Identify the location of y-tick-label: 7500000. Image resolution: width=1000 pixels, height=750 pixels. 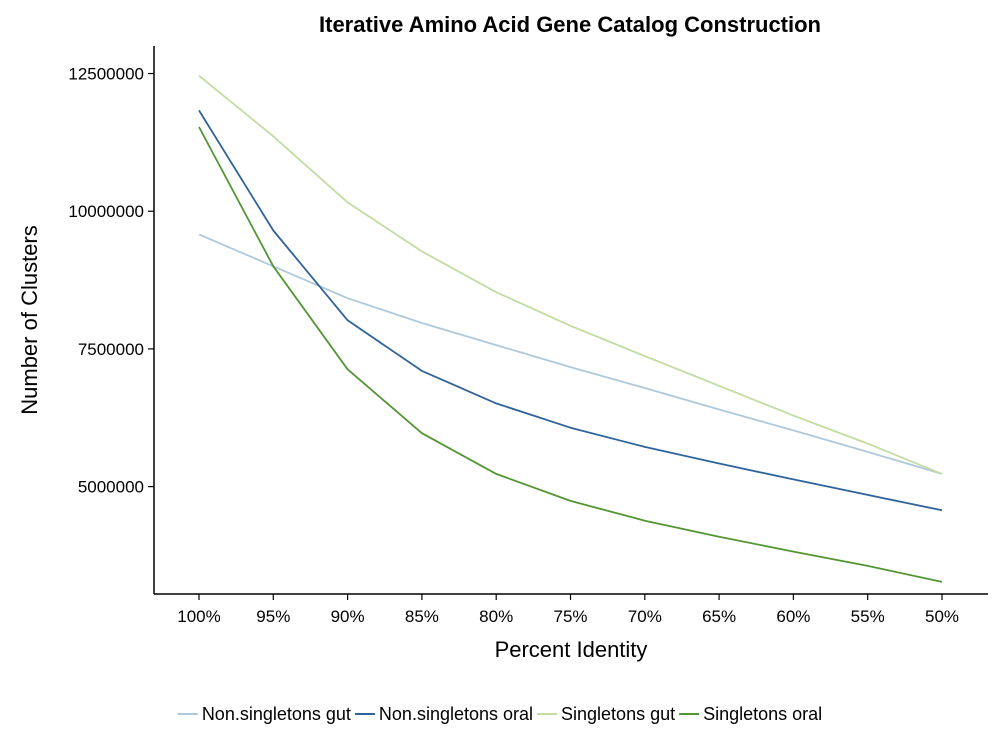
(111, 349).